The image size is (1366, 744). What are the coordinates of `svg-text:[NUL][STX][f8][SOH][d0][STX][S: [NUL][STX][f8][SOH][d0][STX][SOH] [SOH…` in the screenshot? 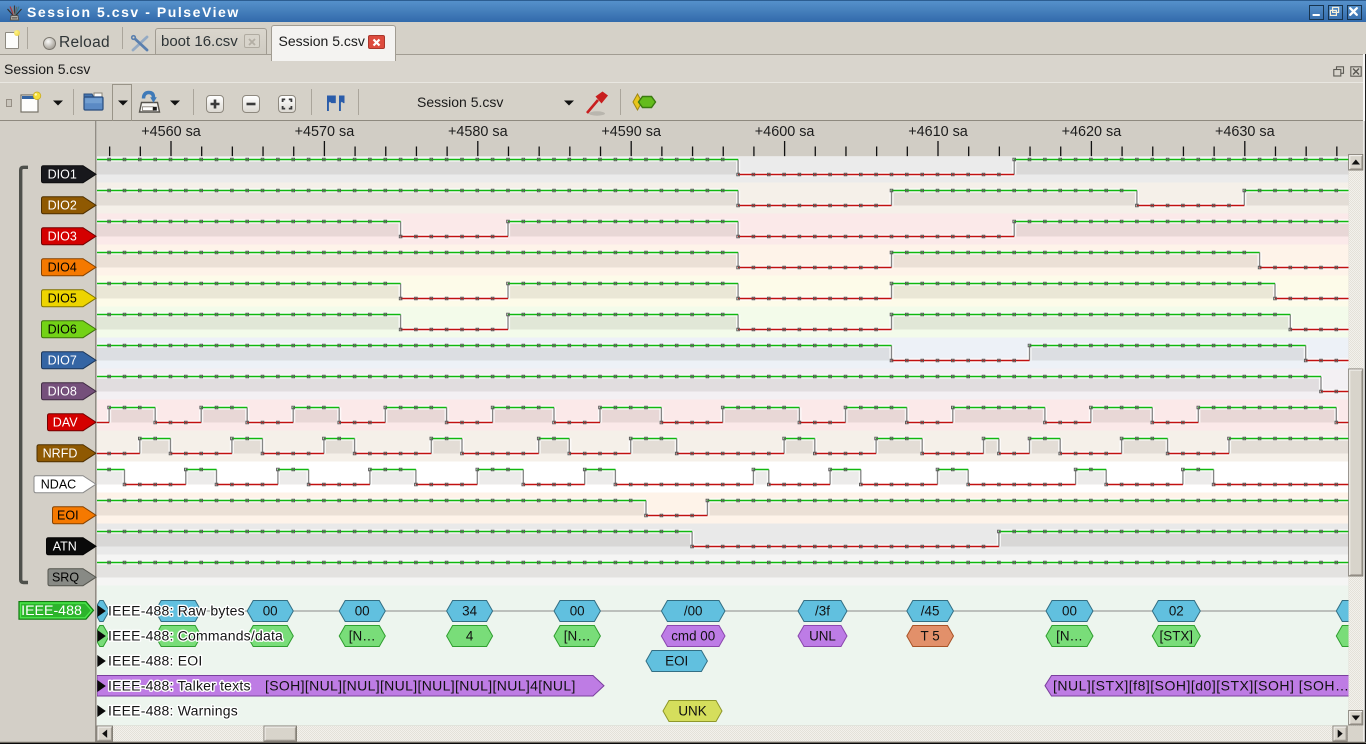 It's located at (1201, 685).